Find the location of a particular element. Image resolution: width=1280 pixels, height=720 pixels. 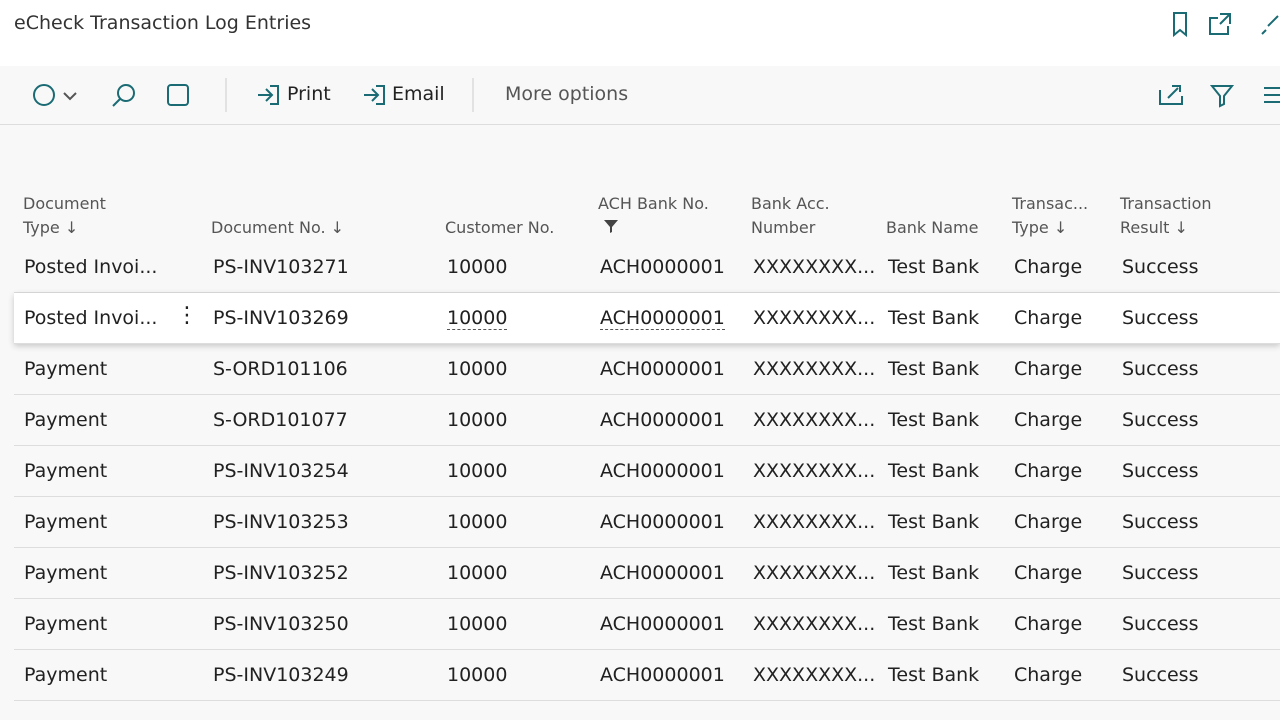

column-header: Bank Acc. Number is located at coordinates (790, 215).